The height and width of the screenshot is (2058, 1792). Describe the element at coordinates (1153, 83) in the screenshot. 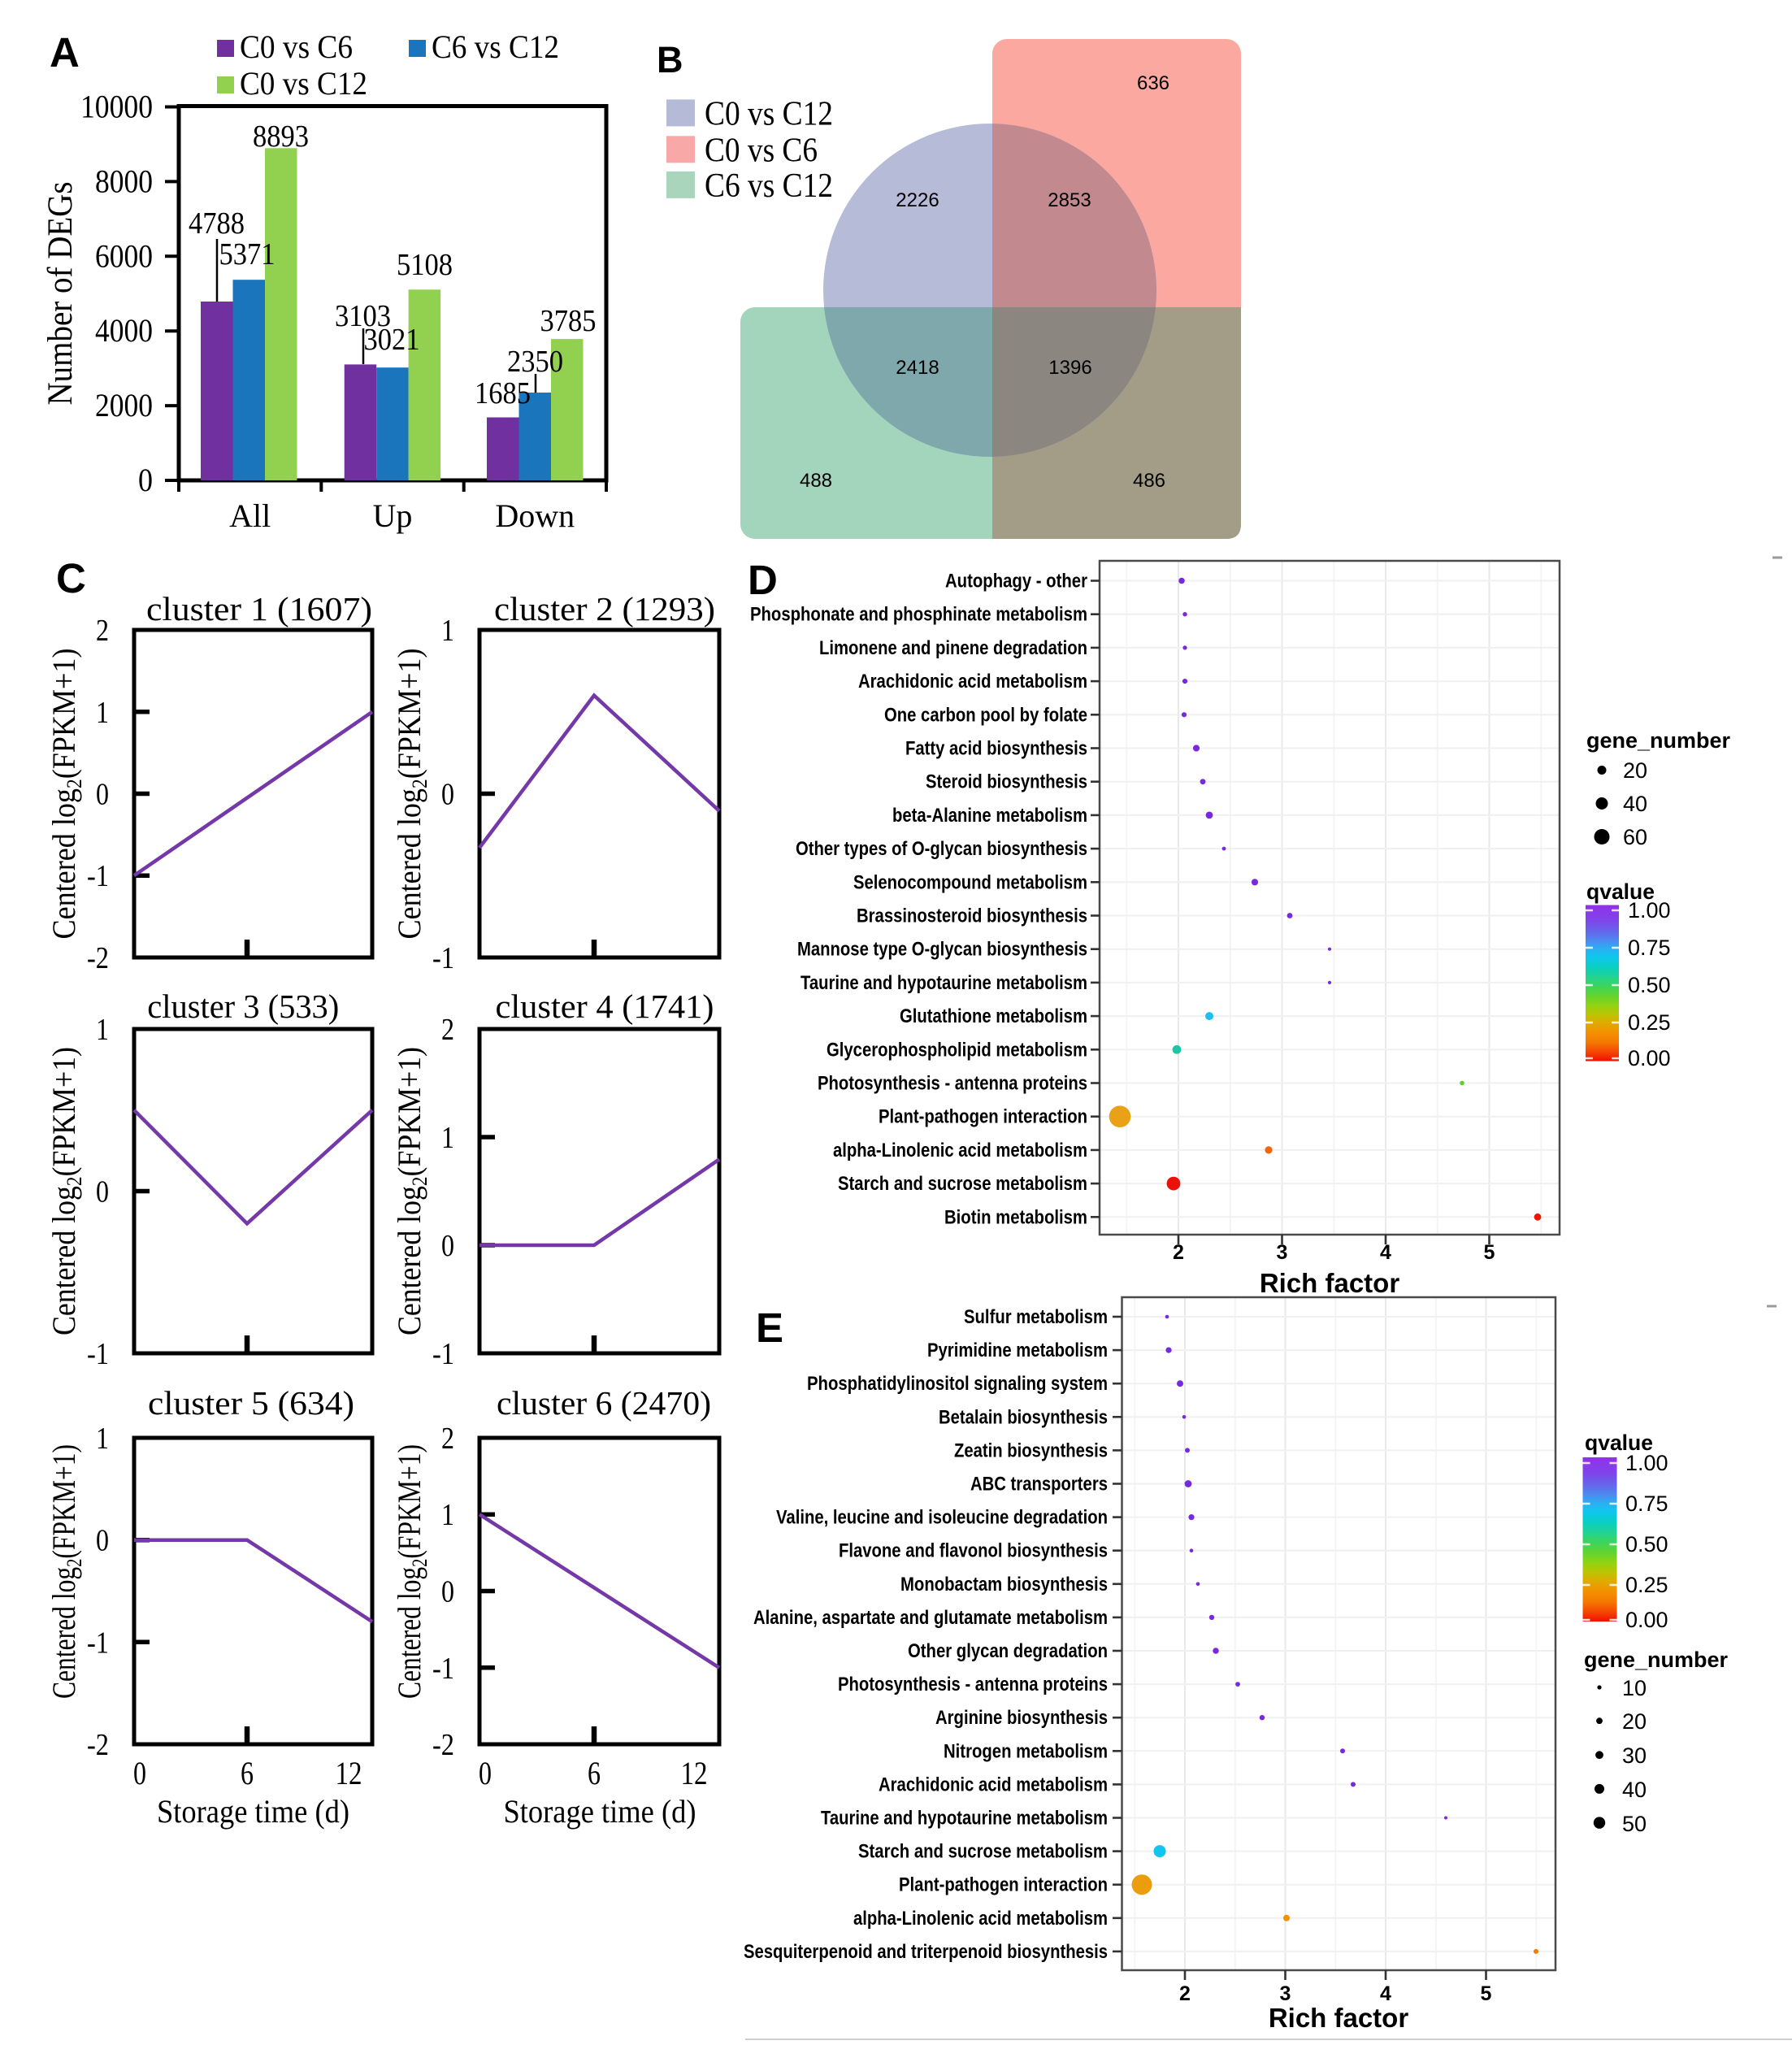

I see `svg-text: 636` at that location.